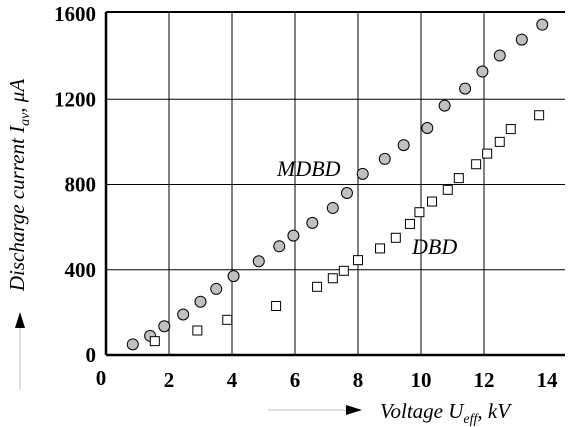  What do you see at coordinates (232, 380) in the screenshot?
I see `x-tick-label: 4` at bounding box center [232, 380].